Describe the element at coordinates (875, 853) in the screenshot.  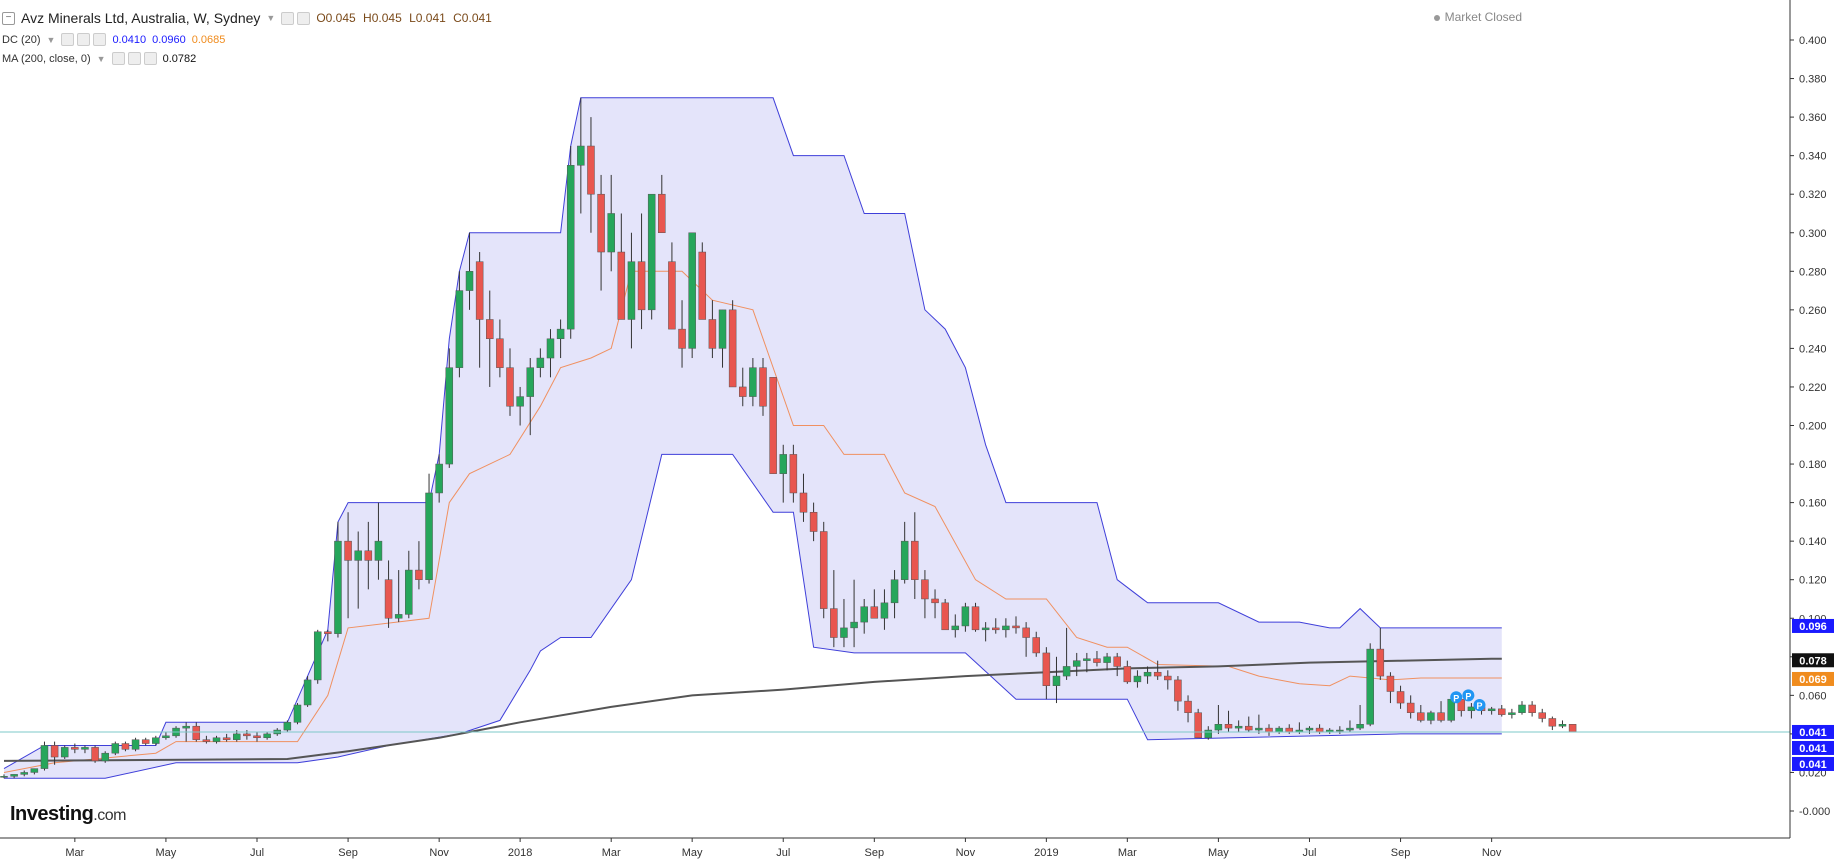
I see `x-tick-label: Sep` at that location.